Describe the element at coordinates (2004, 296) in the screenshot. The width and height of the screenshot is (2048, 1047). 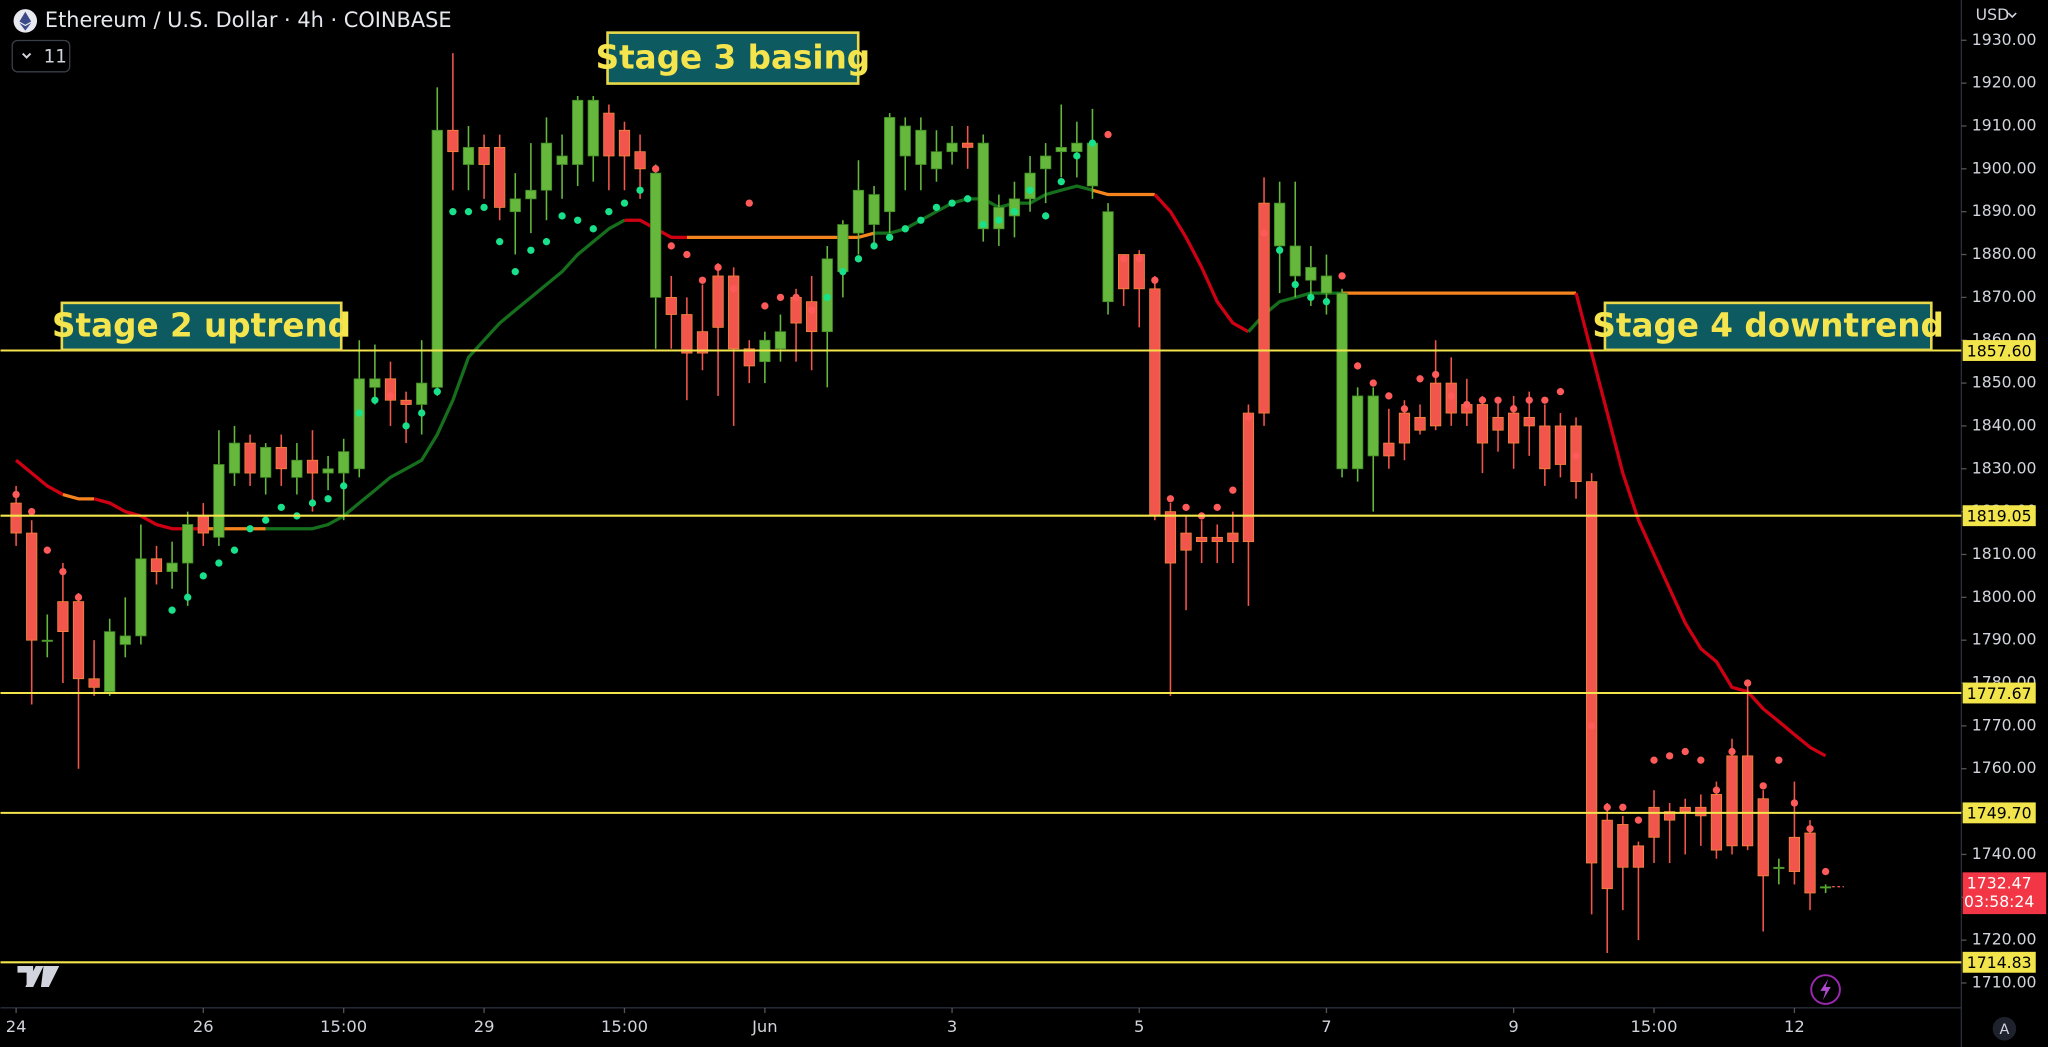
I see `y-tick-label: 1870.00` at that location.